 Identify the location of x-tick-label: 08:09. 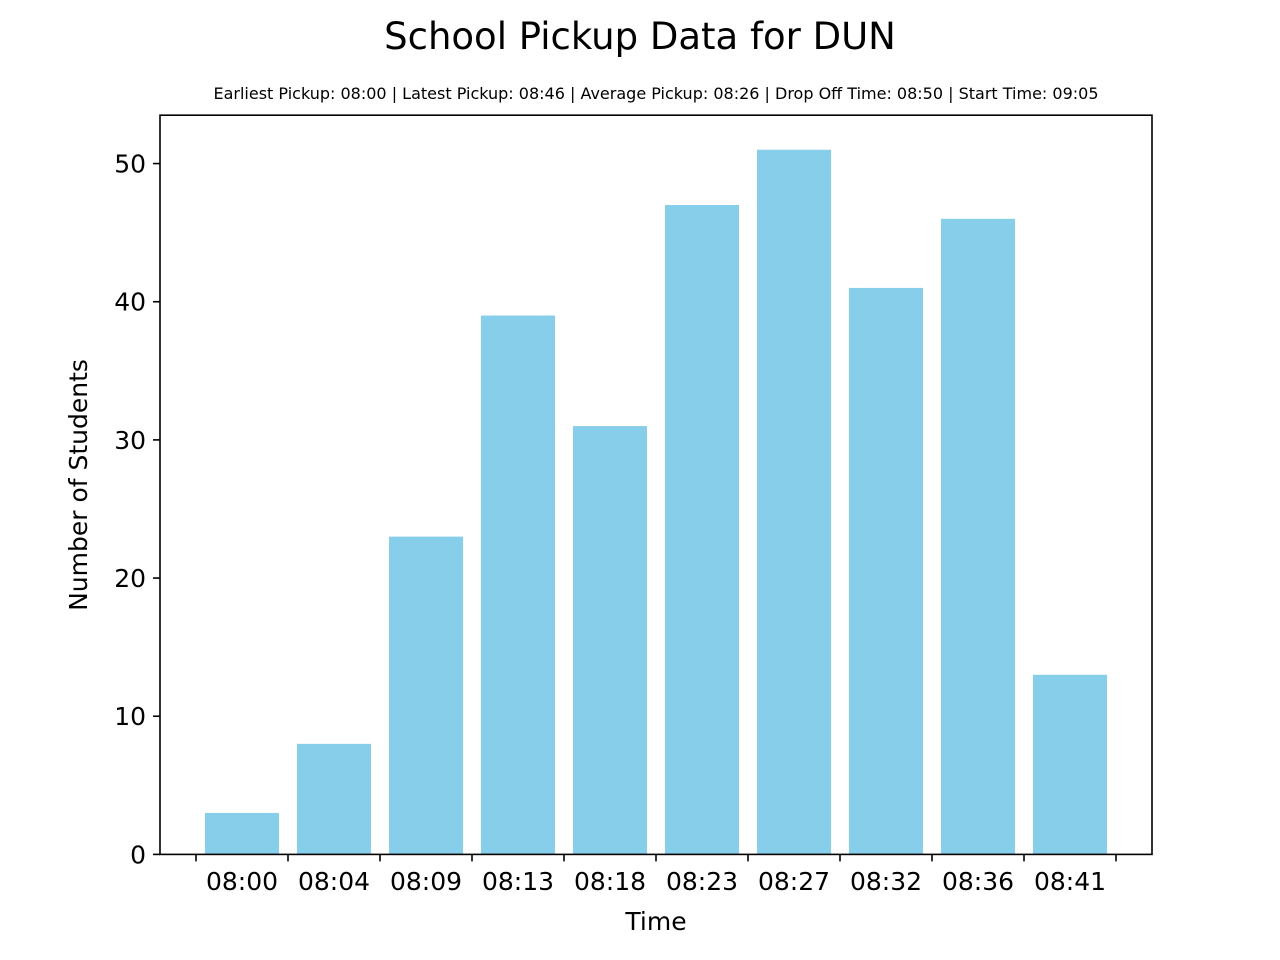
(426, 881).